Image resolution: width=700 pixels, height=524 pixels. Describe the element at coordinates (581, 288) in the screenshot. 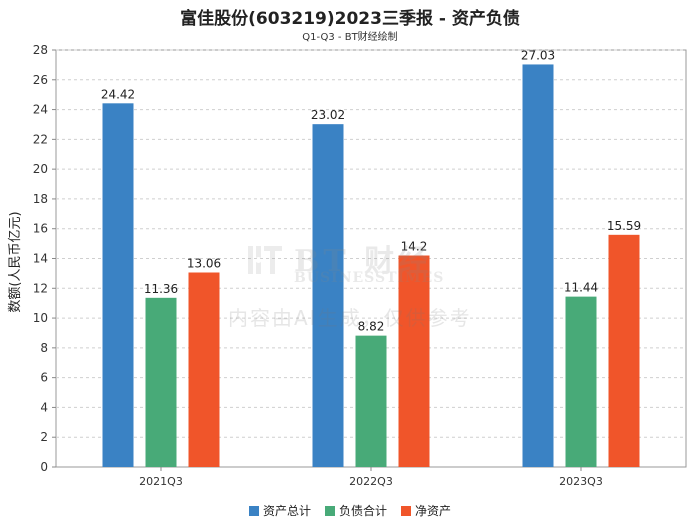

I see `bar-value-label: 11.44` at that location.